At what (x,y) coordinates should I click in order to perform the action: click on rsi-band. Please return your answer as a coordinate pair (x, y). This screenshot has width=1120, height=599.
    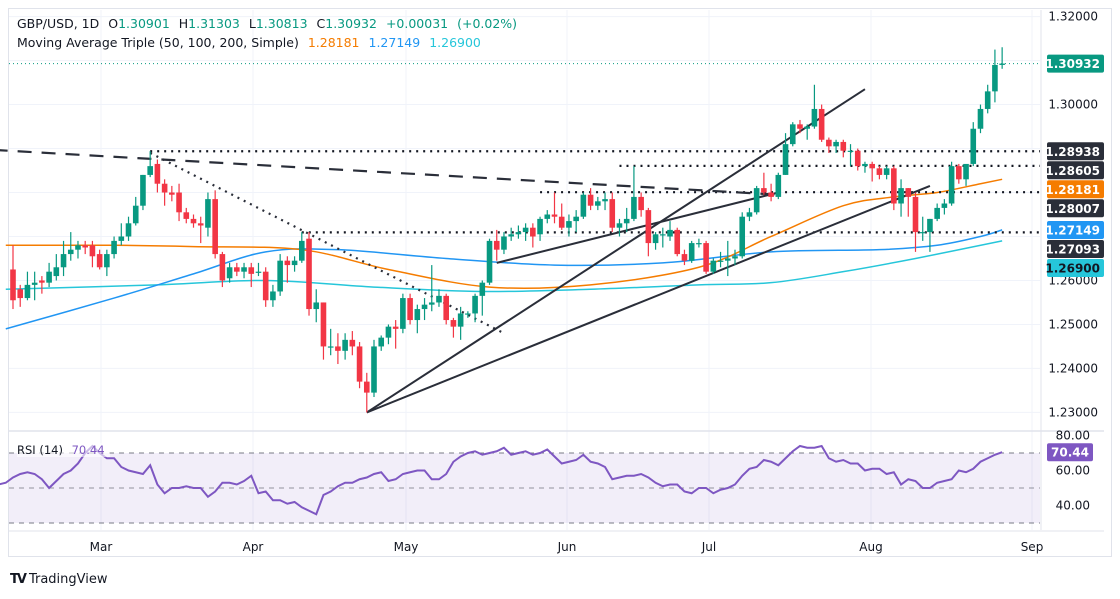
    Looking at the image, I should click on (524, 488).